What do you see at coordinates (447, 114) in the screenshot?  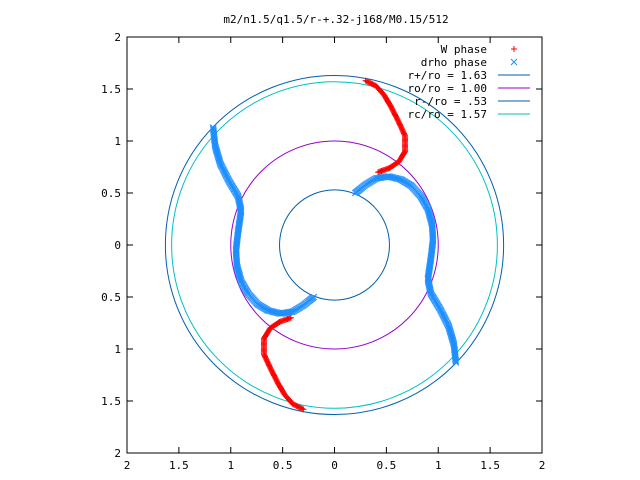 I see `legend-label: rc/ro = 1.57` at bounding box center [447, 114].